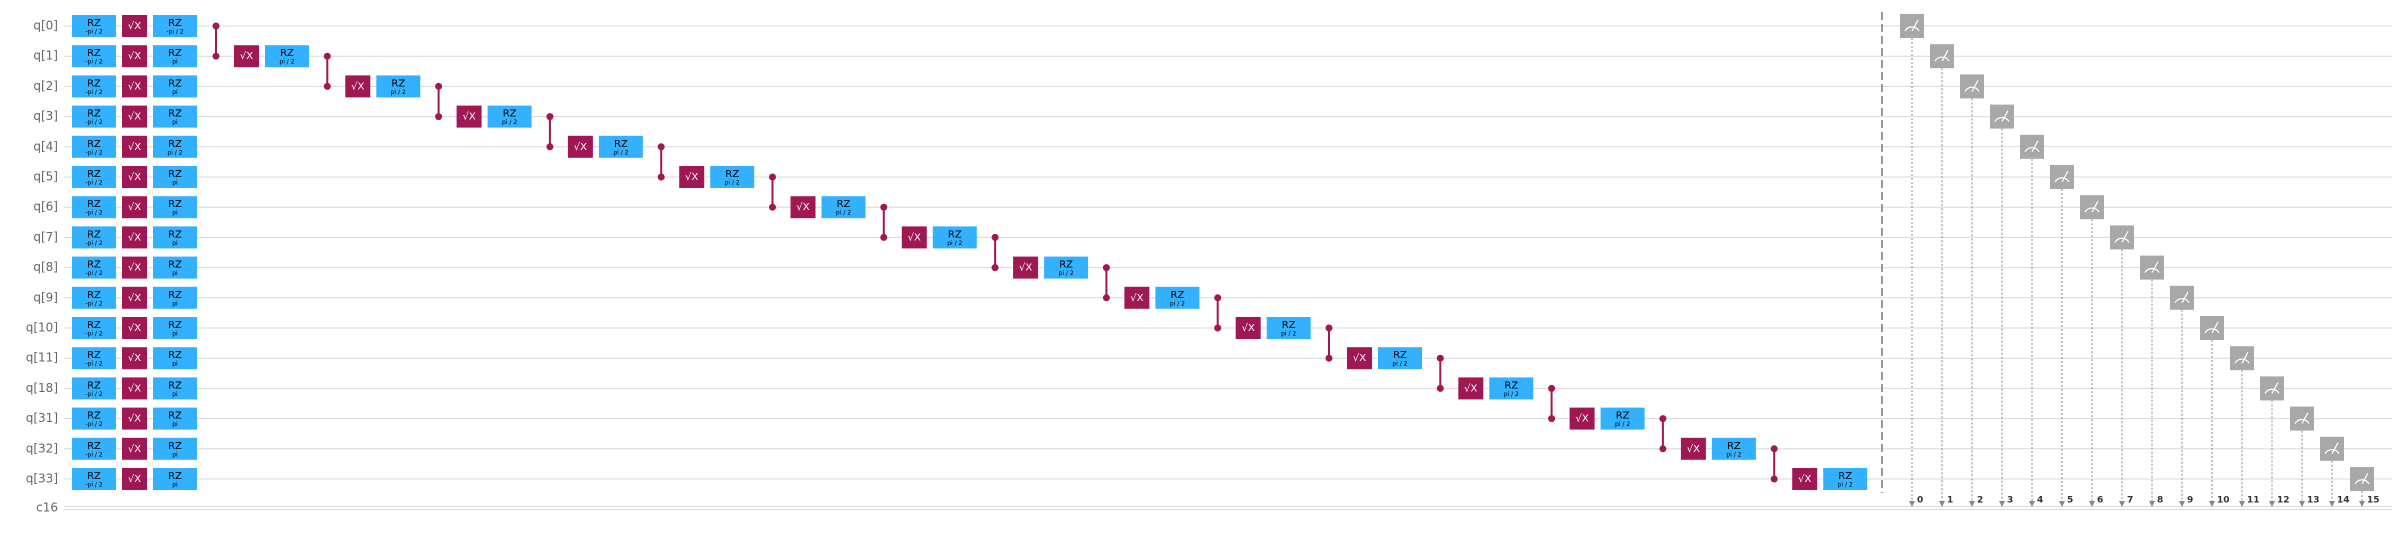  I want to click on bit-label: 4, so click(2040, 501).